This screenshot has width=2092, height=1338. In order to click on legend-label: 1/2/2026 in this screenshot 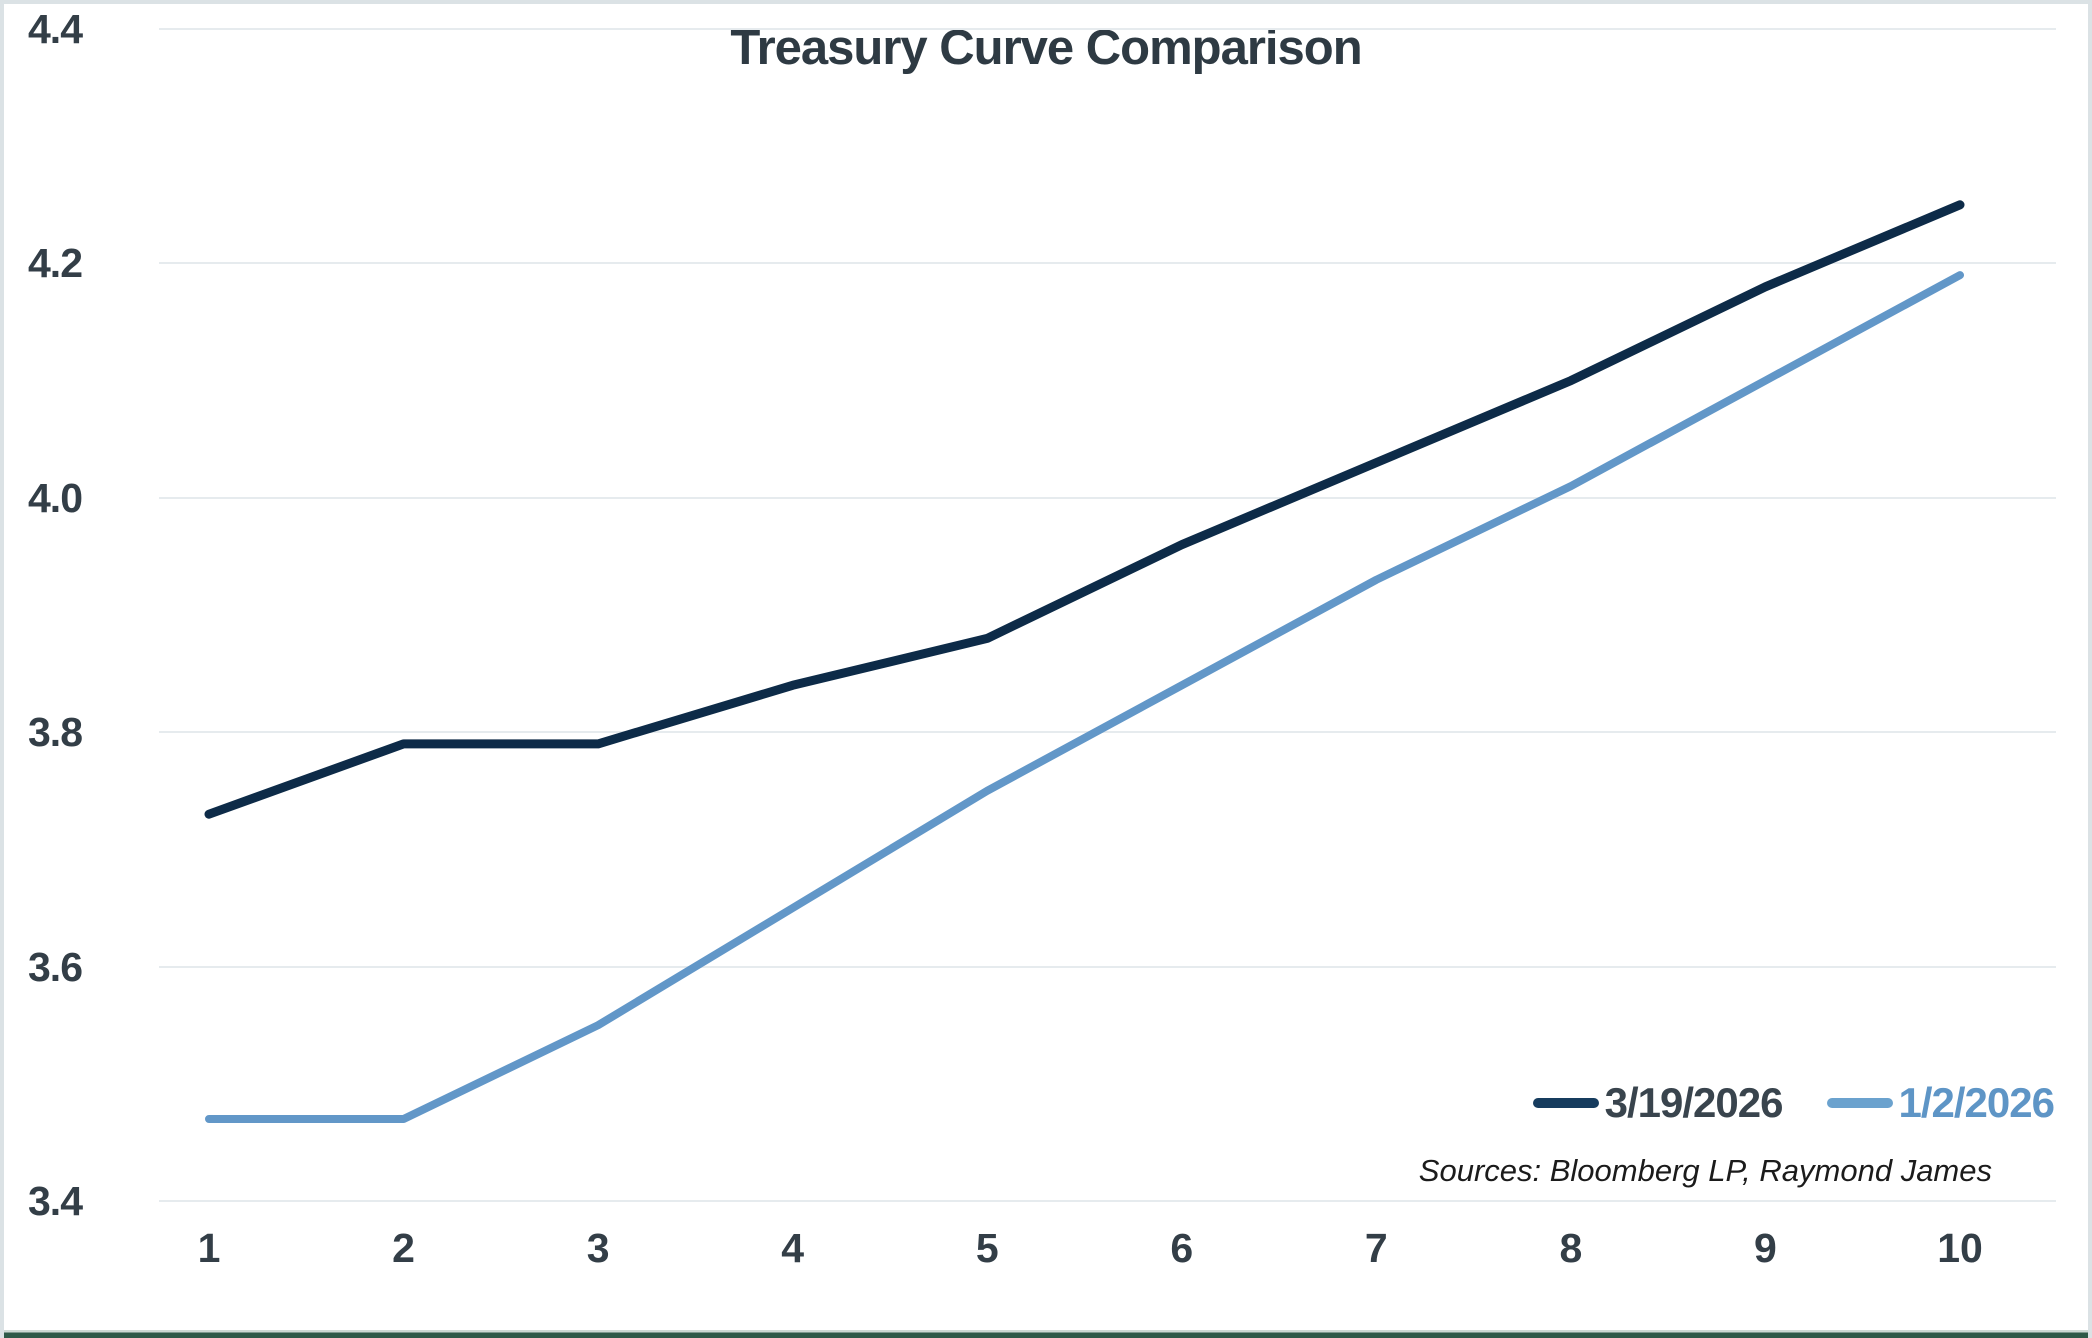, I will do `click(1976, 1102)`.